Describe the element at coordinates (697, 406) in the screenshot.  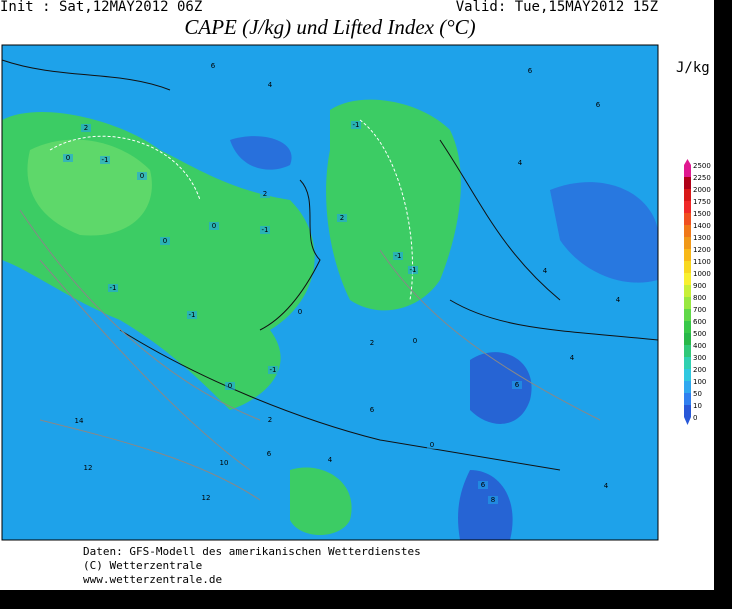
I see `colorbar-label: 10` at that location.